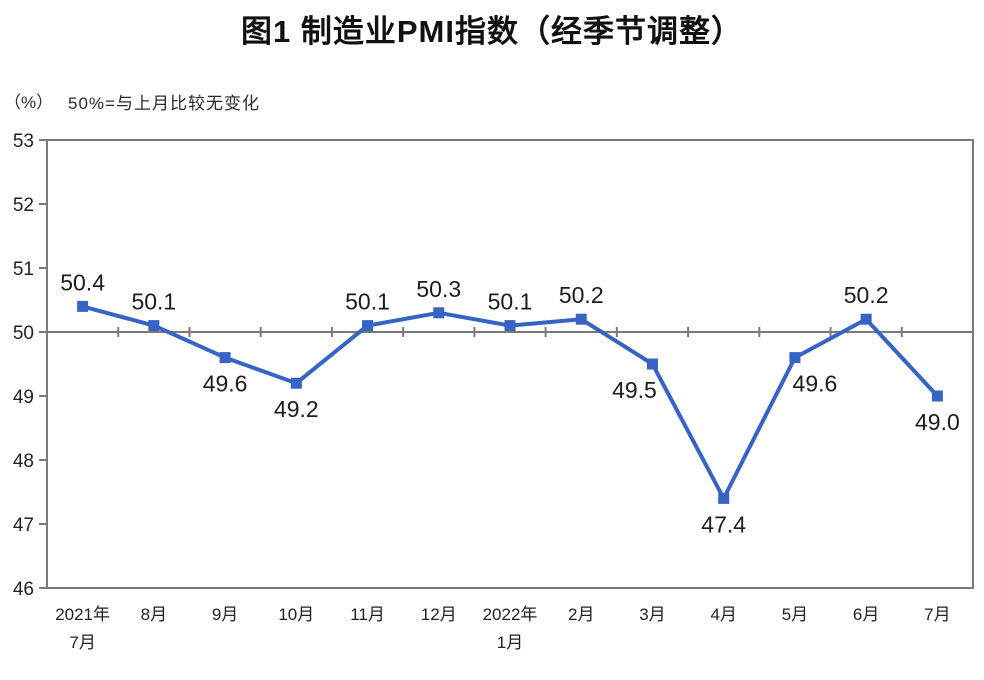 This screenshot has width=984, height=680. Describe the element at coordinates (634, 390) in the screenshot. I see `data-label: 49.5` at that location.